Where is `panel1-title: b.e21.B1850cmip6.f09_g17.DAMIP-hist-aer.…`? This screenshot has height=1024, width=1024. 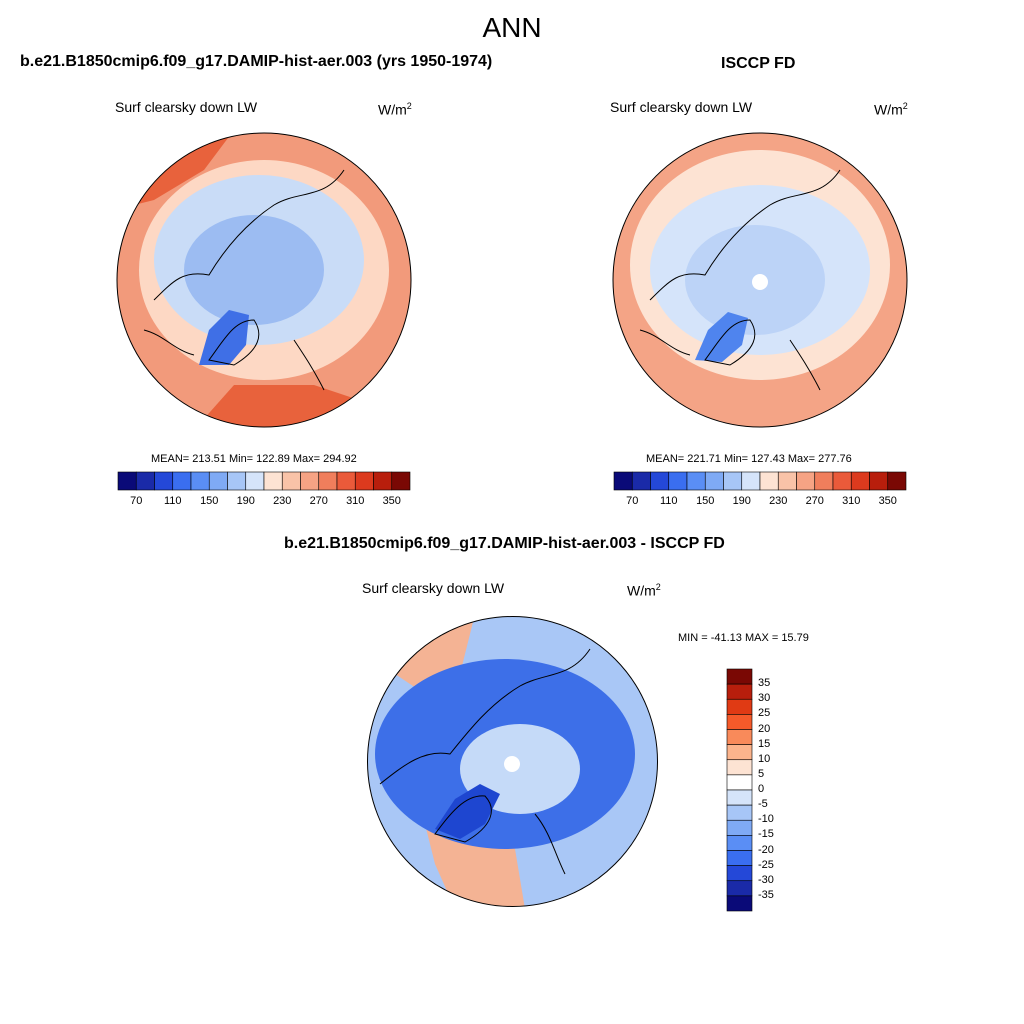 panel1-title: b.e21.B1850cmip6.f09_g17.DAMIP-hist-aer.… is located at coordinates (256, 61).